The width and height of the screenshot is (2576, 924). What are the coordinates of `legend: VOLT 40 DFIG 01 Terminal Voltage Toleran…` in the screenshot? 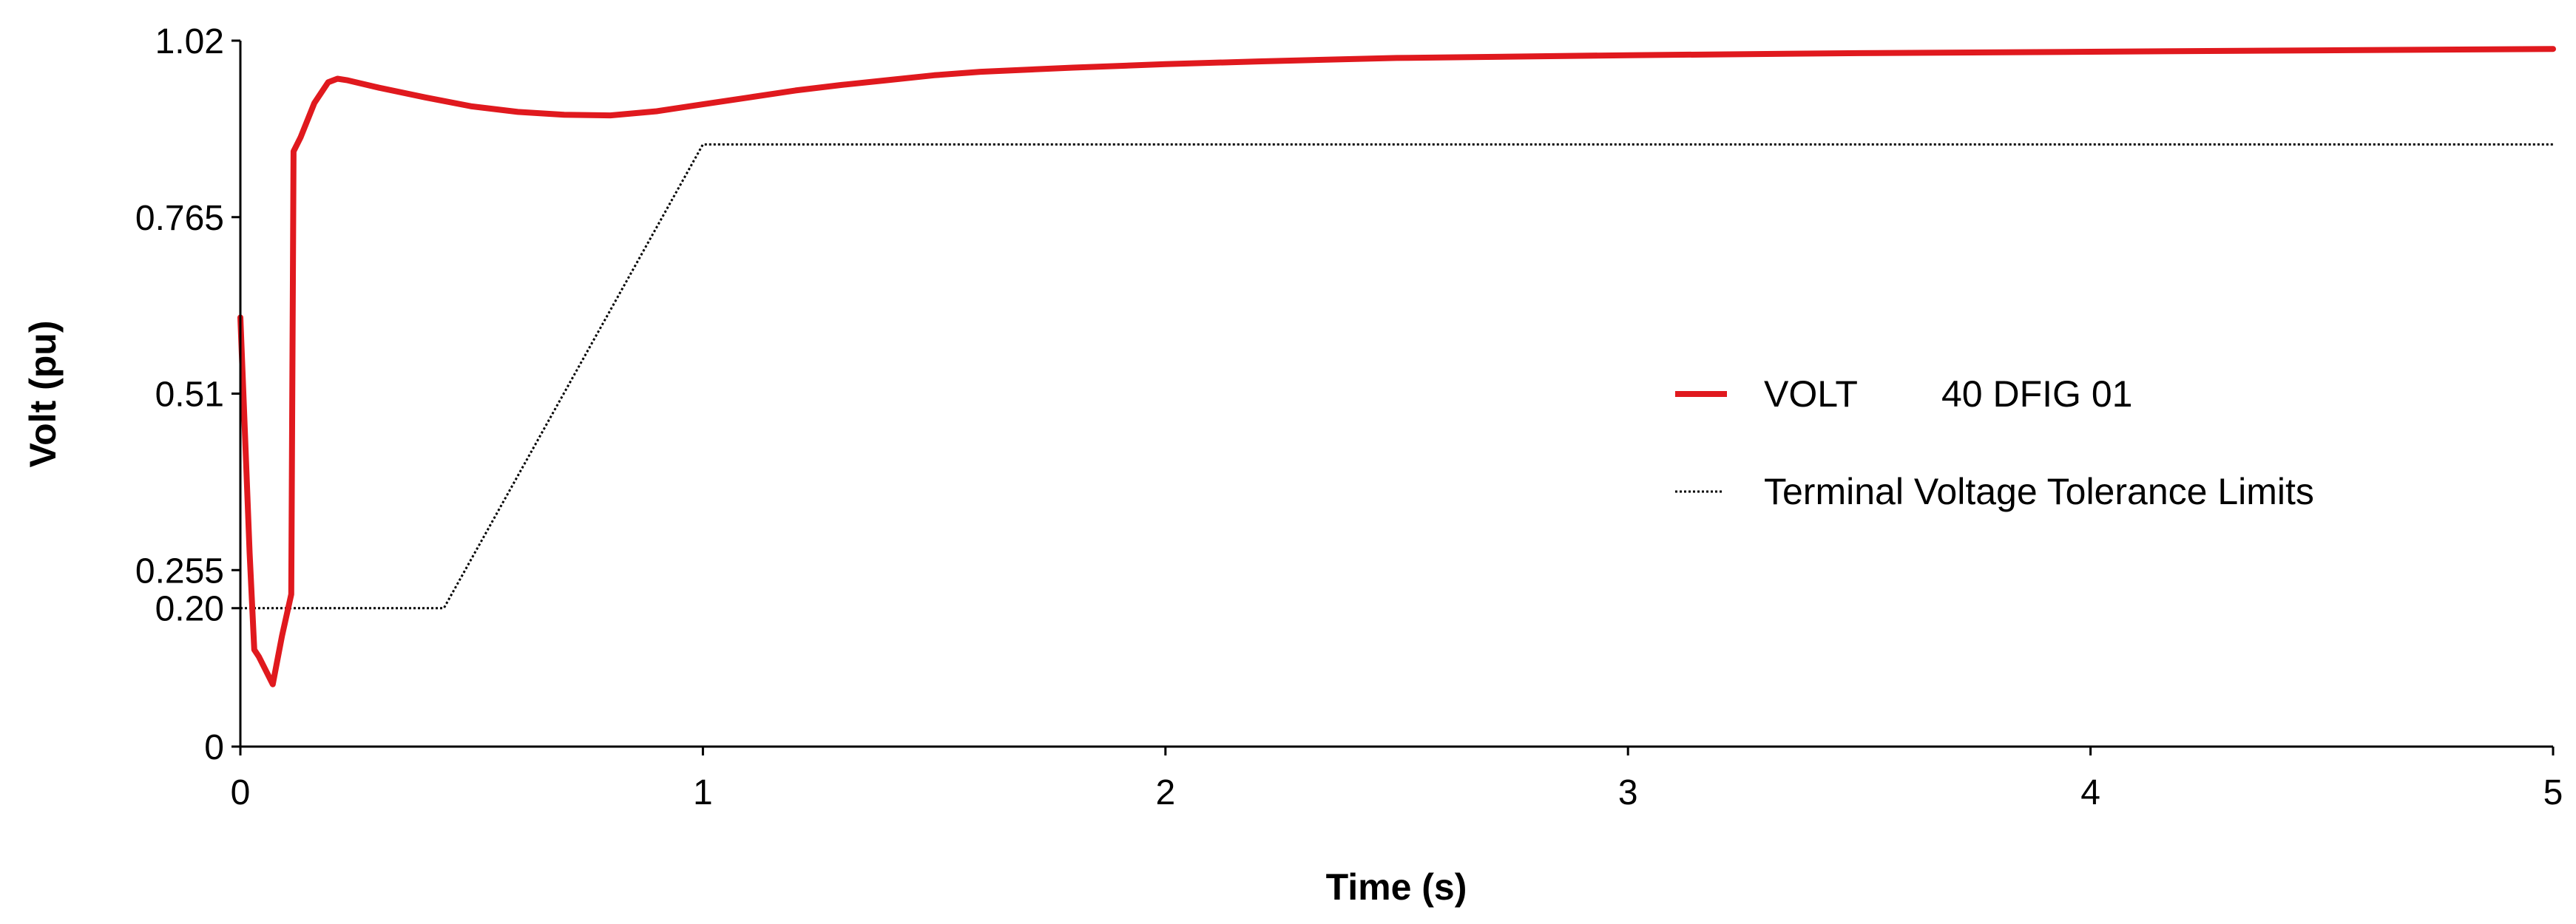 It's located at (1994, 442).